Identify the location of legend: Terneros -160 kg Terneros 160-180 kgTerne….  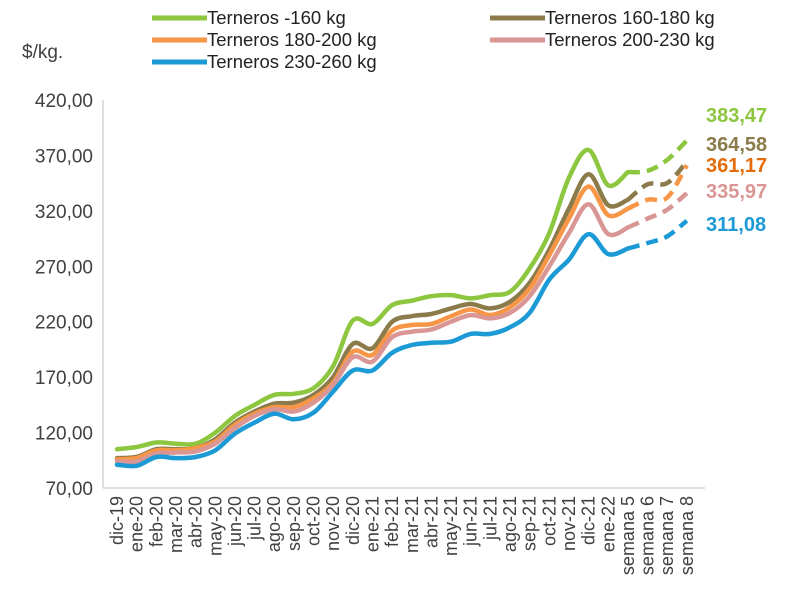
(433, 39).